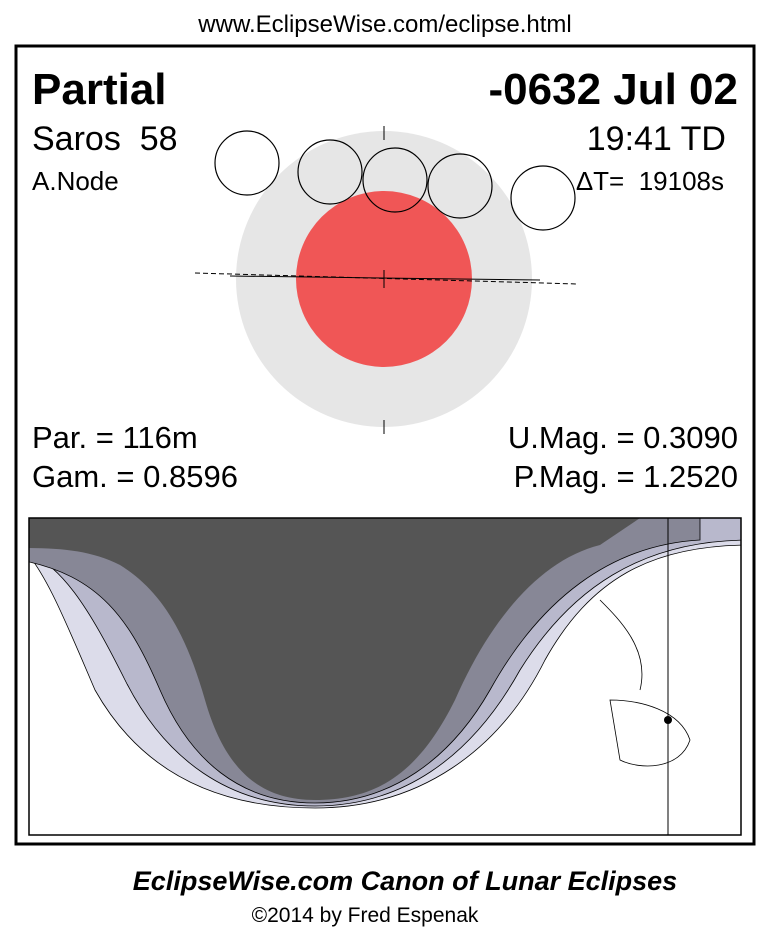 This screenshot has height=945, width=770. I want to click on date: -0632 Jul 02, so click(614, 89).